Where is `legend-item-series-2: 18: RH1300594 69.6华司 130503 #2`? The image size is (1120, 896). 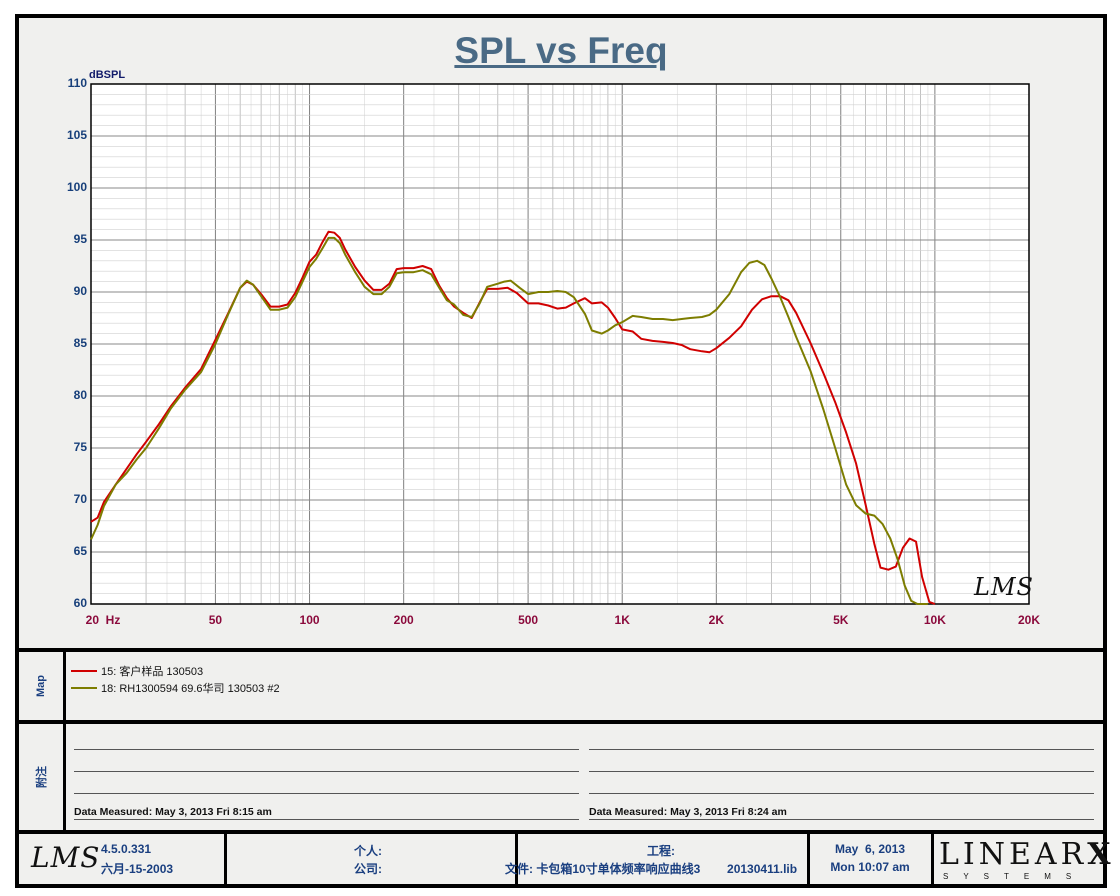 legend-item-series-2: 18: RH1300594 69.6华司 130503 #2 is located at coordinates (175, 688).